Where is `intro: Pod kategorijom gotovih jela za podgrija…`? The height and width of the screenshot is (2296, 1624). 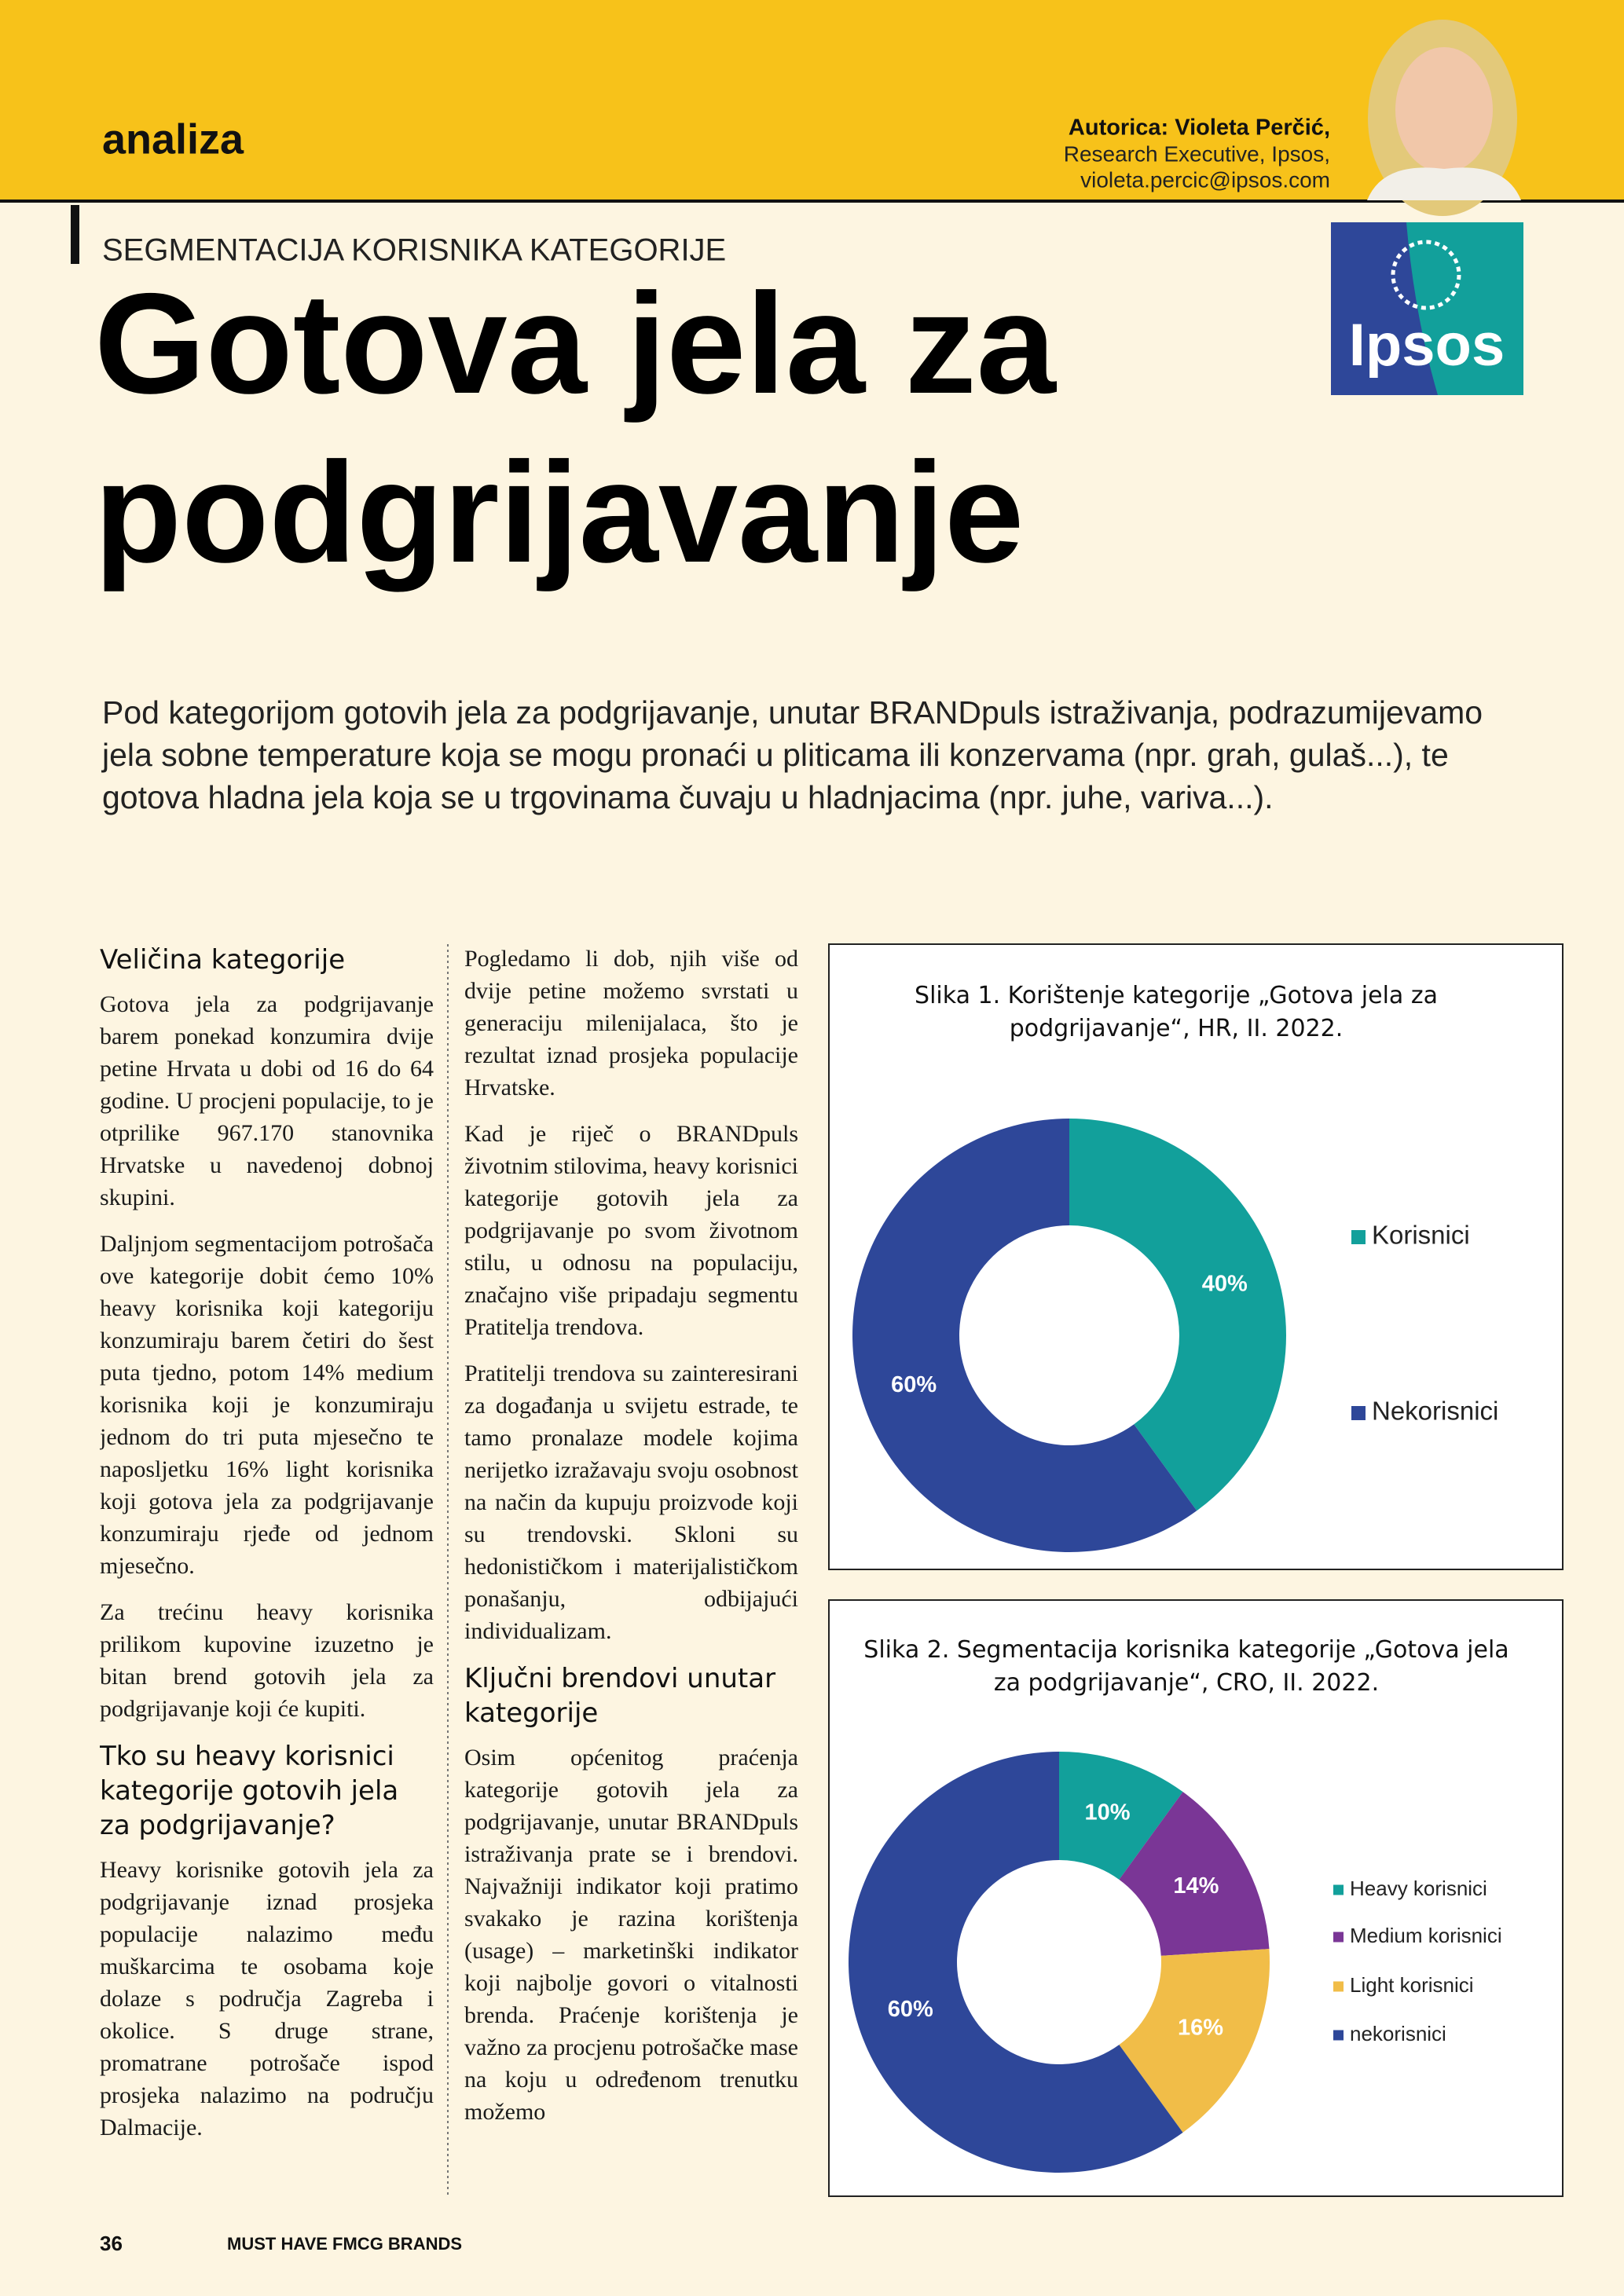
intro: Pod kategorijom gotovih jela za podgrija… is located at coordinates (793, 754).